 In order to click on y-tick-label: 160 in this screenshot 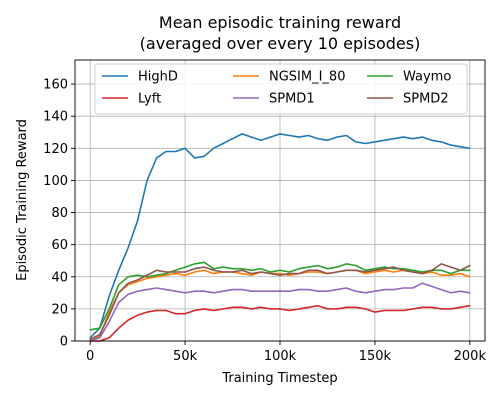, I will do `click(55, 85)`.